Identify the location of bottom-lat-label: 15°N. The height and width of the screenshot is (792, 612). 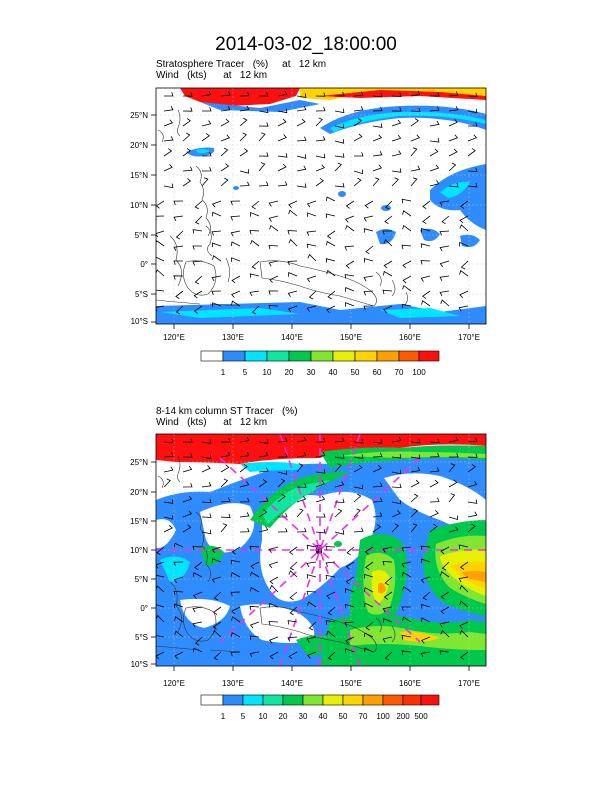
(139, 521).